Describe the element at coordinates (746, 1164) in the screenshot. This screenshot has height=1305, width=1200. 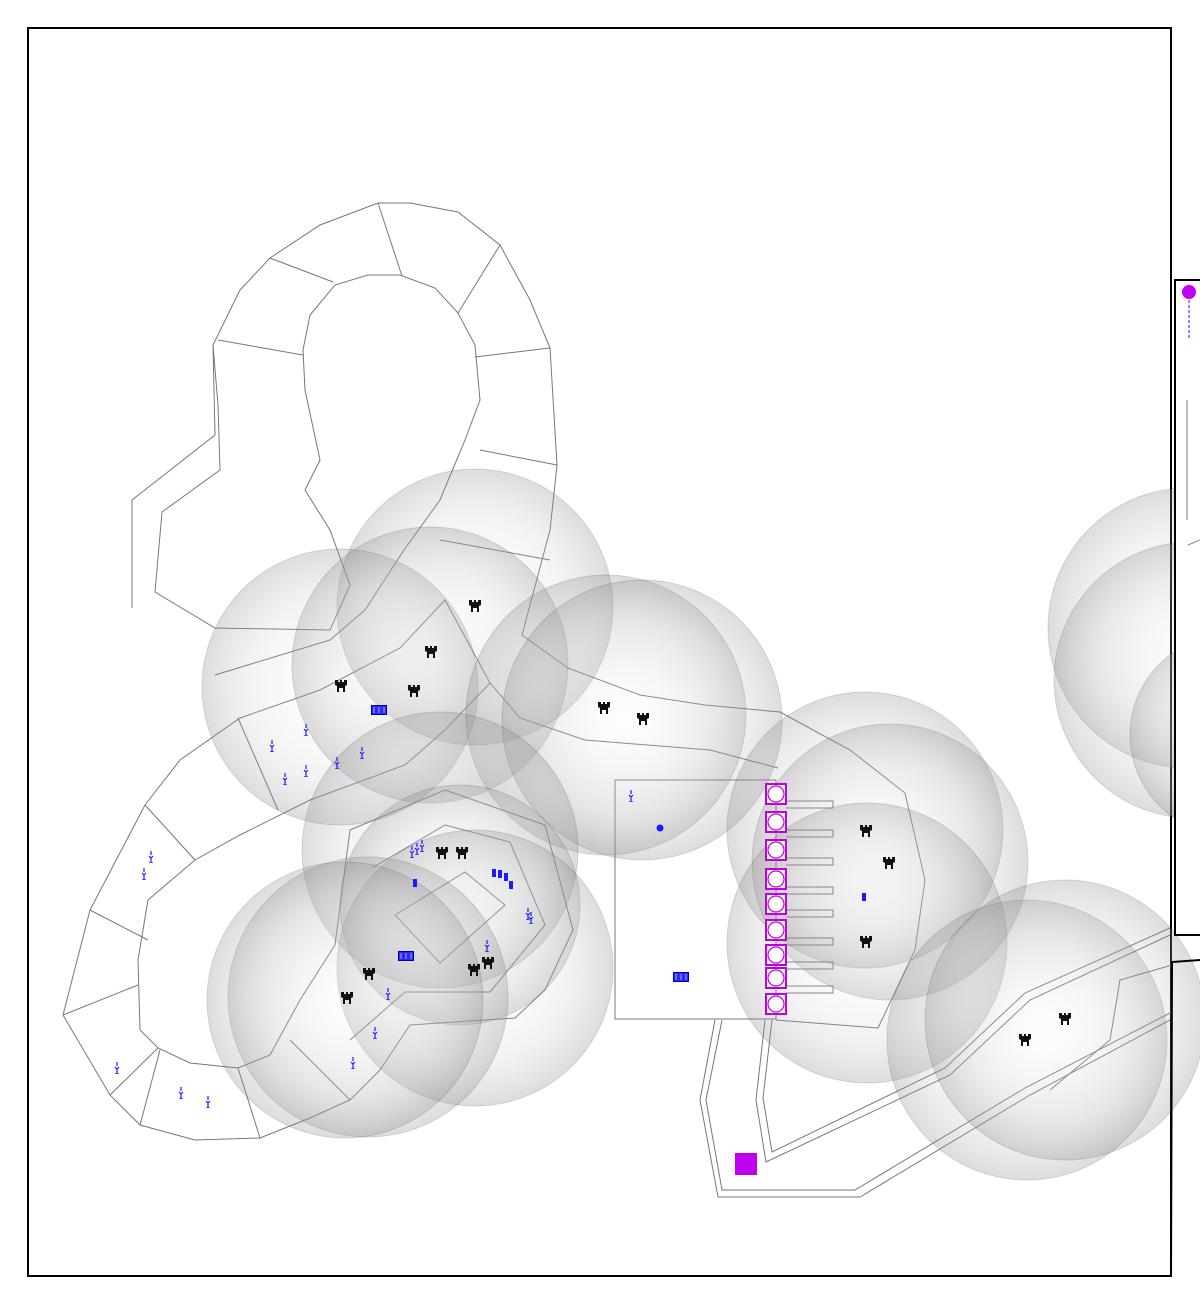
I see `spawn-point` at that location.